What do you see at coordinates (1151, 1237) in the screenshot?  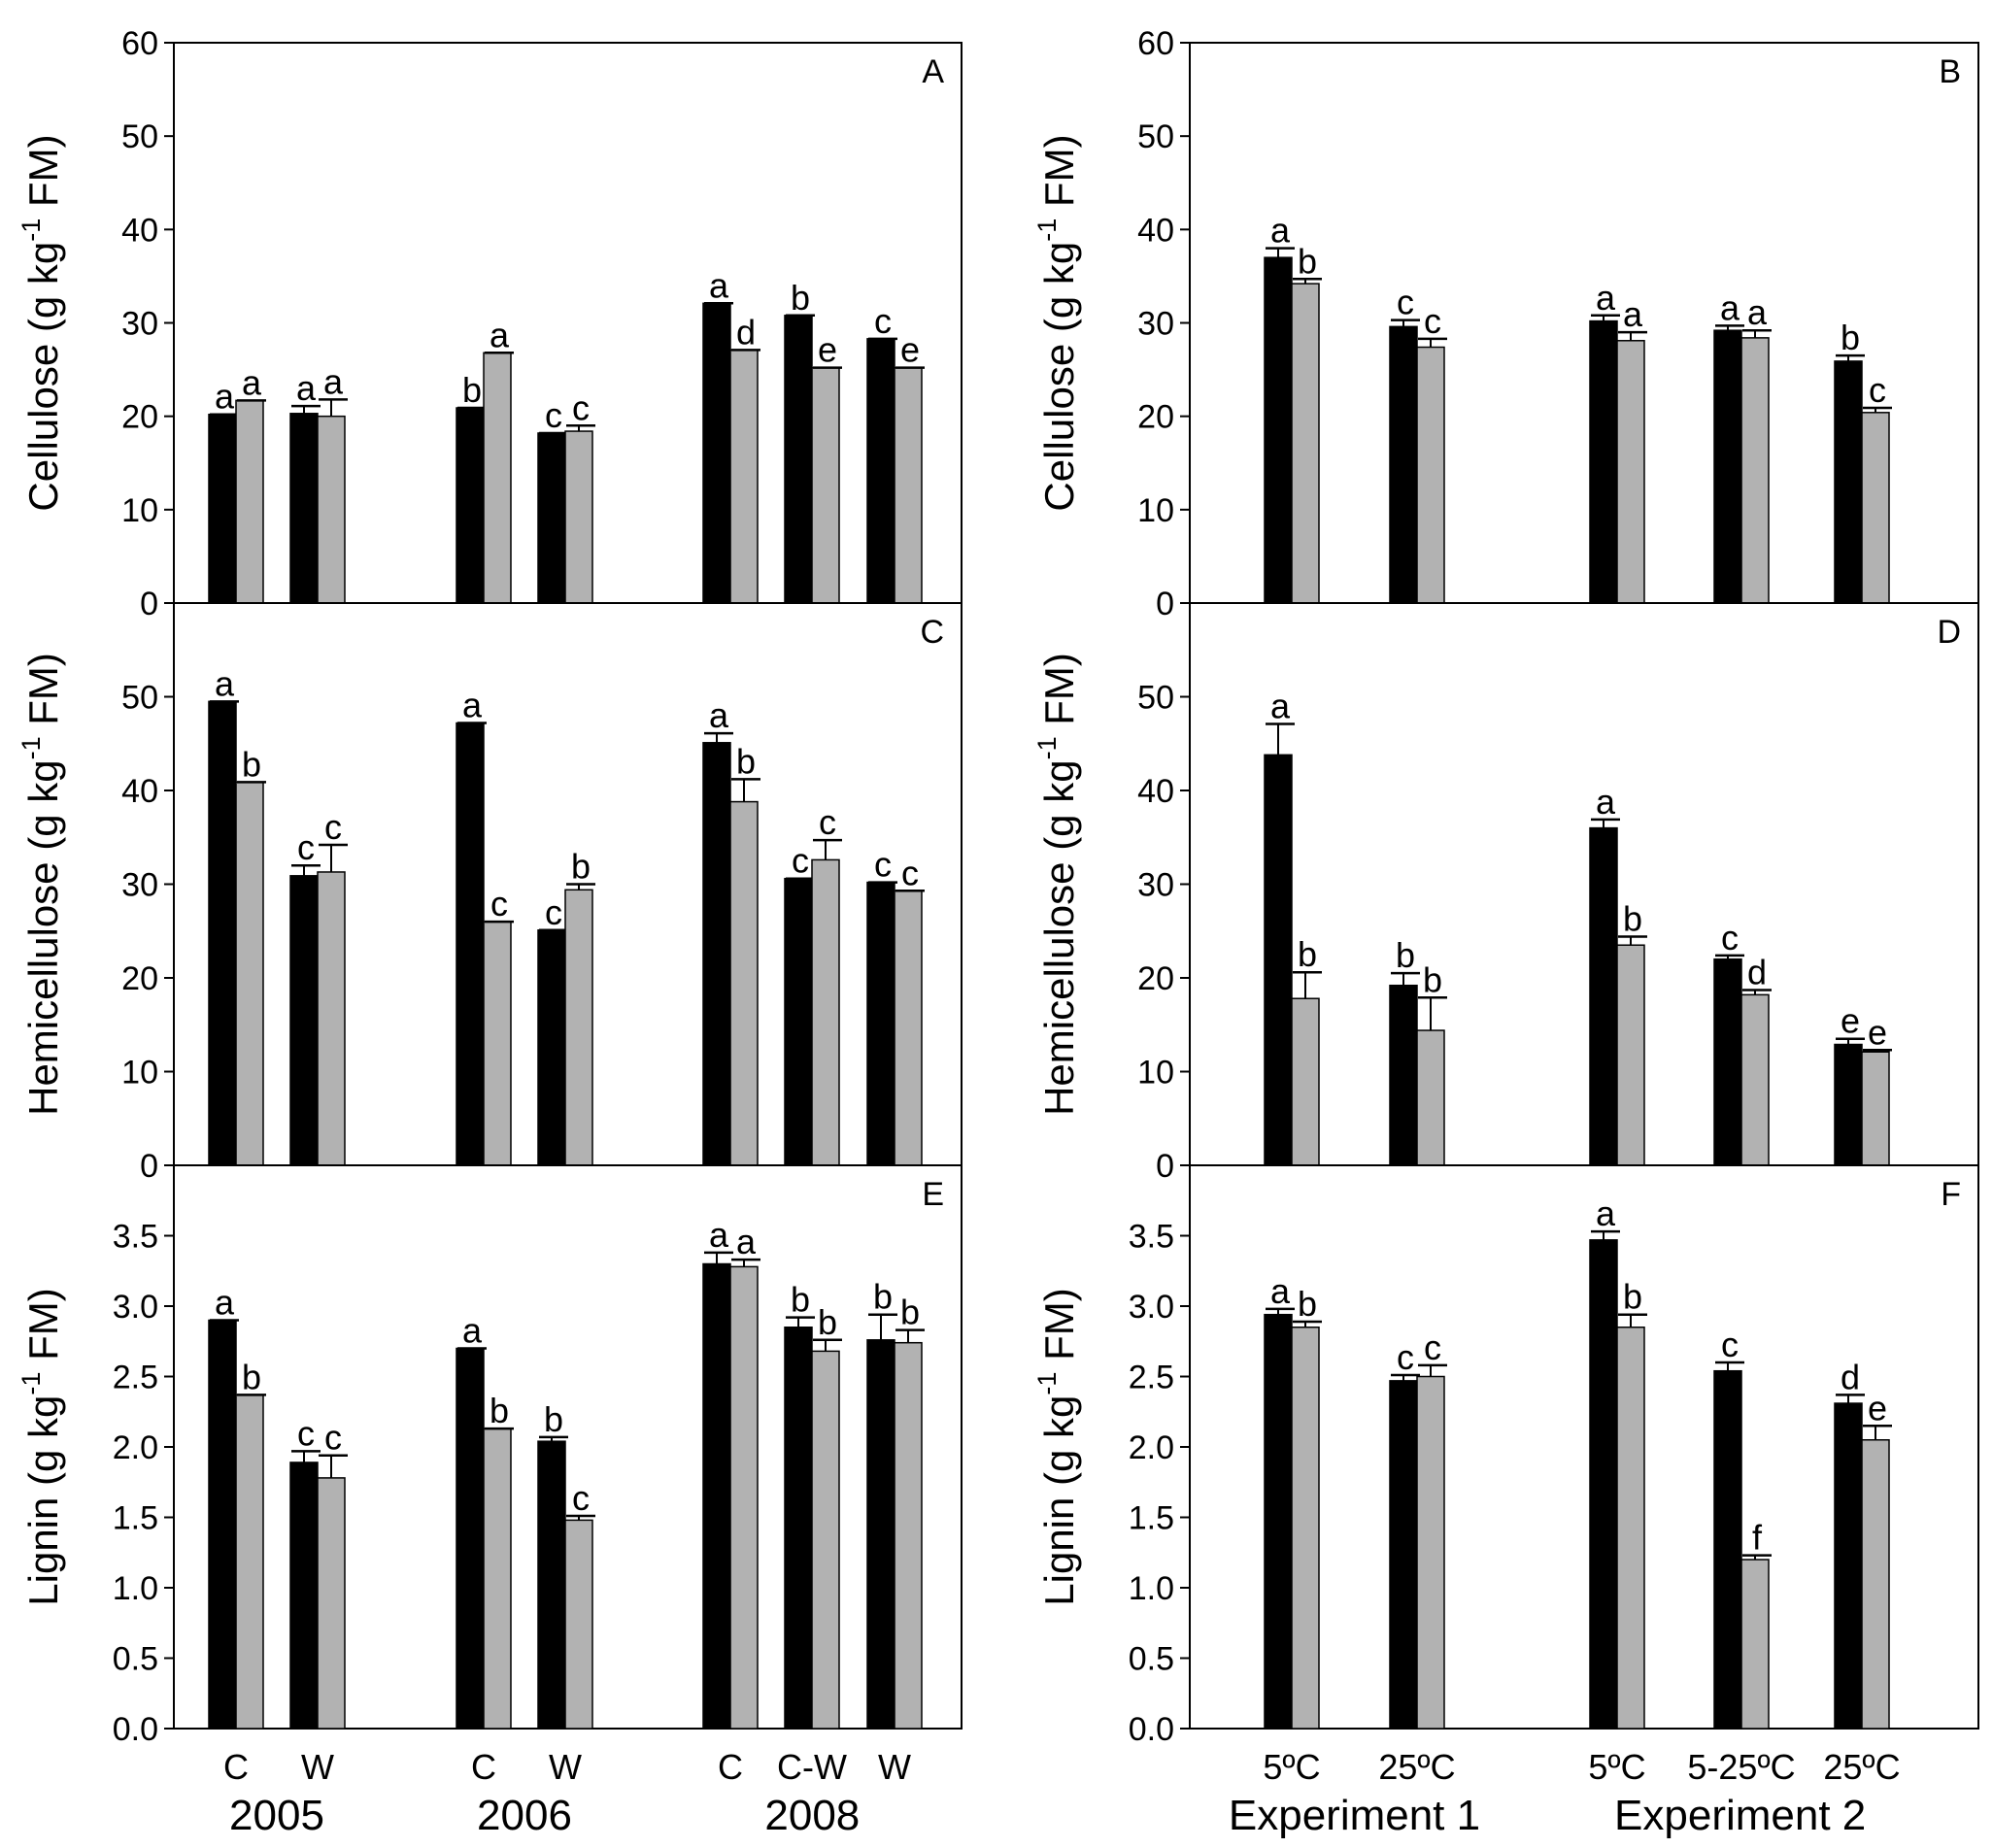 I see `y-tick-label: 3.5` at bounding box center [1151, 1237].